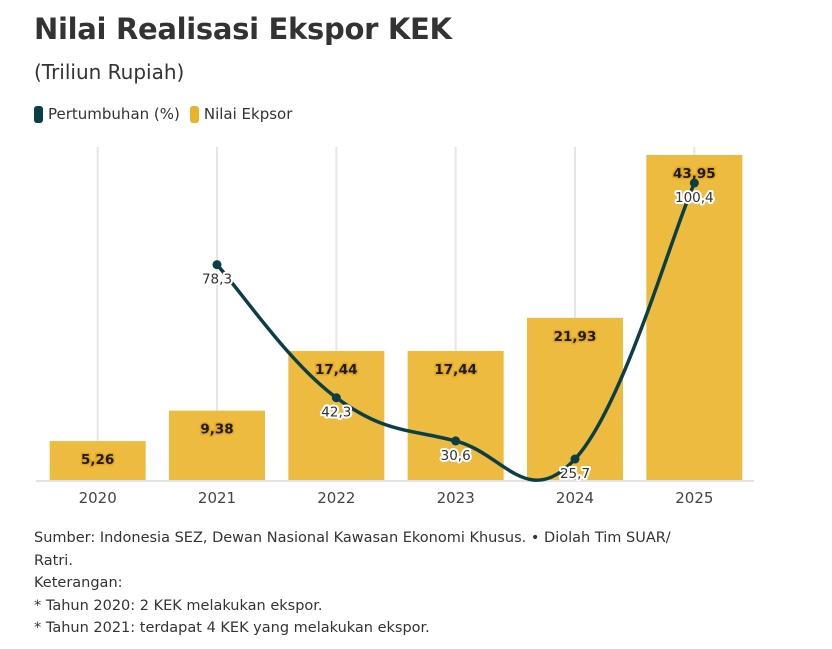 Image resolution: width=832 pixels, height=649 pixels. Describe the element at coordinates (78, 583) in the screenshot. I see `notes-heading: Keterangan:` at that location.